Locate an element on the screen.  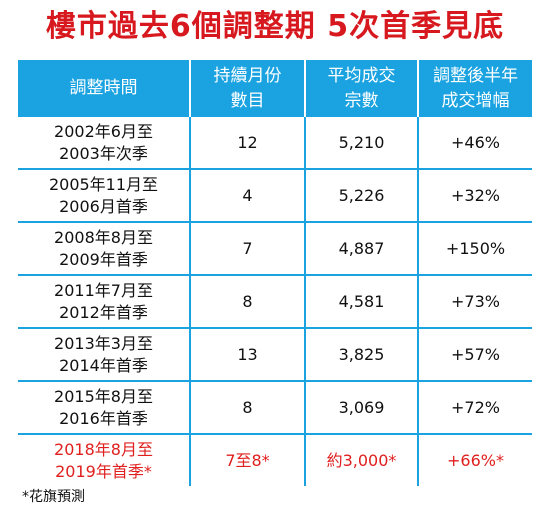
header-row: 調整時間 持續月份 數目 平均成交 宗數 調整後半年 成交增幅 is located at coordinates (275, 88).